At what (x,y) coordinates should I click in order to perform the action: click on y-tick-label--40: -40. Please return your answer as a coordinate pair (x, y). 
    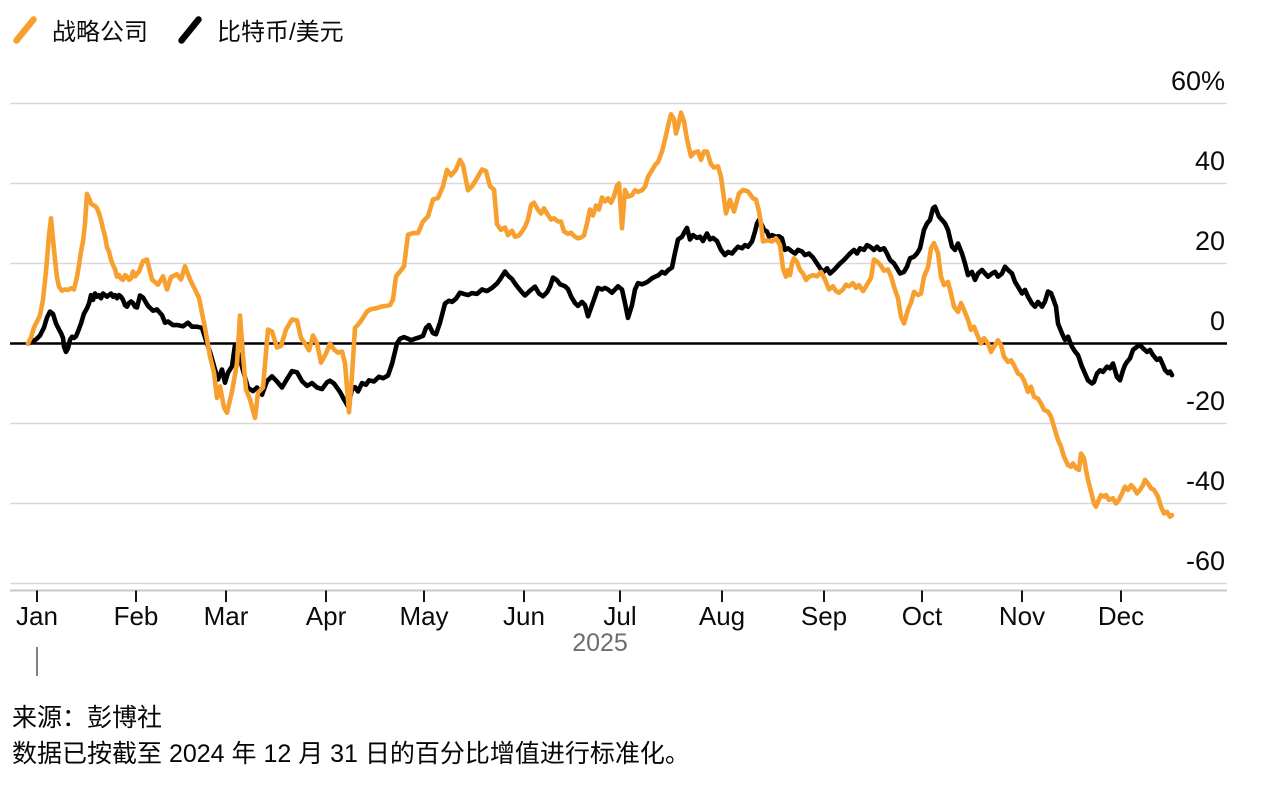
    Looking at the image, I should click on (1205, 480).